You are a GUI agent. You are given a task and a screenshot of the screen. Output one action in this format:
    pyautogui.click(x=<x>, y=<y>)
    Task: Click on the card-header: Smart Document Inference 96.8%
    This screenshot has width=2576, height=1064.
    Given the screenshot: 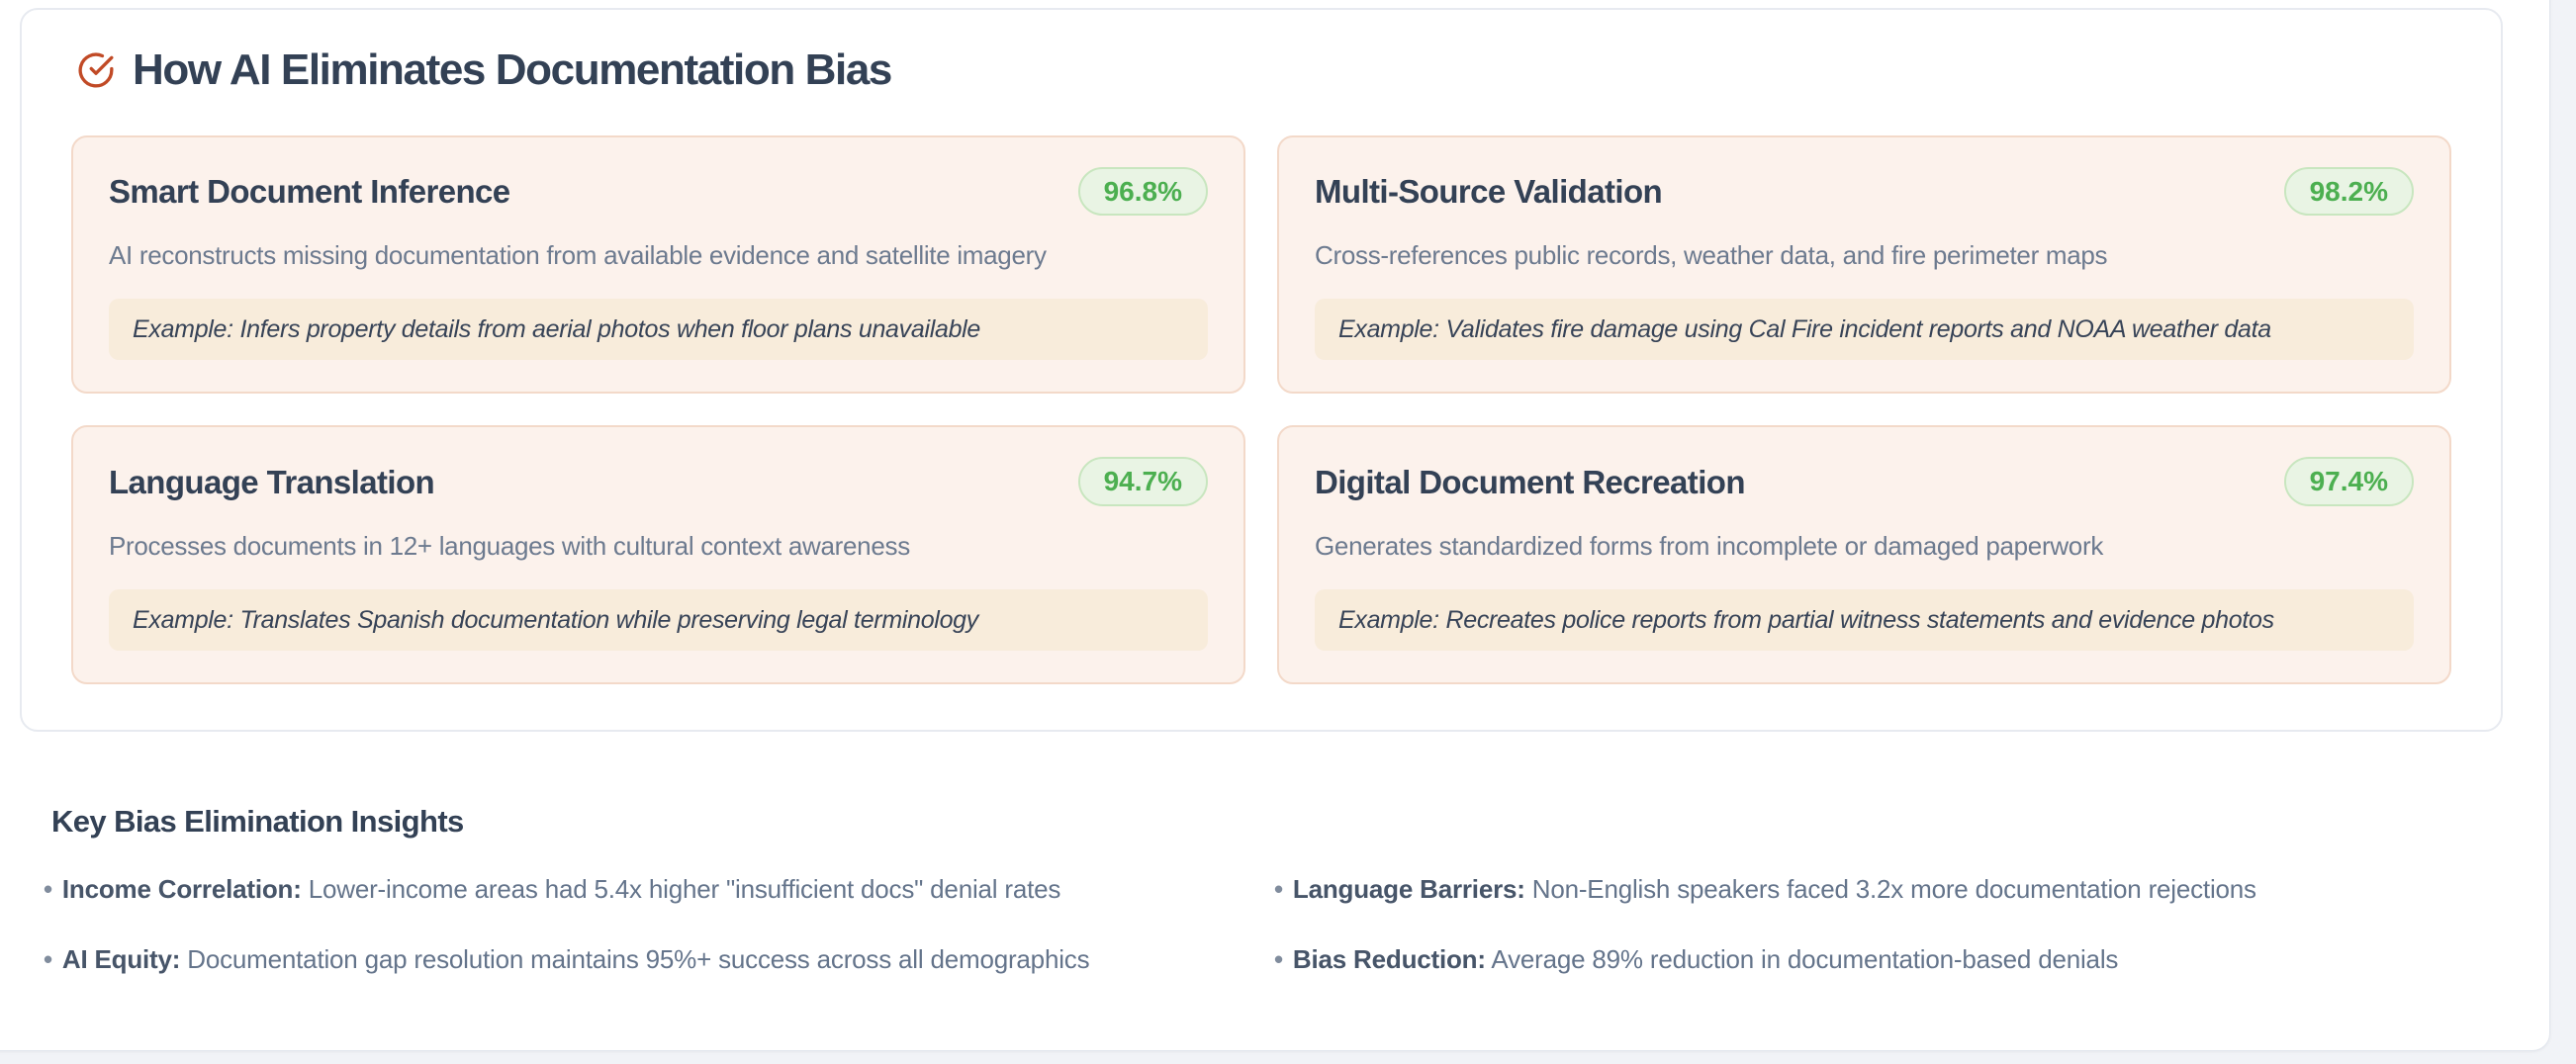 What is the action you would take?
    pyautogui.click(x=659, y=191)
    